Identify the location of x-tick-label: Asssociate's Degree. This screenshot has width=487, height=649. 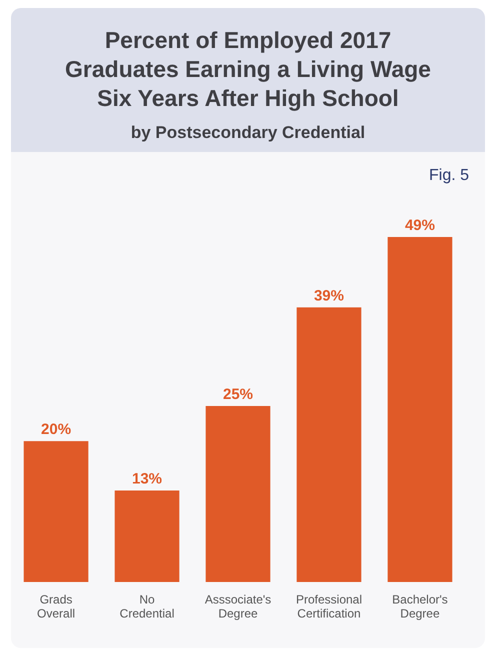
(238, 606).